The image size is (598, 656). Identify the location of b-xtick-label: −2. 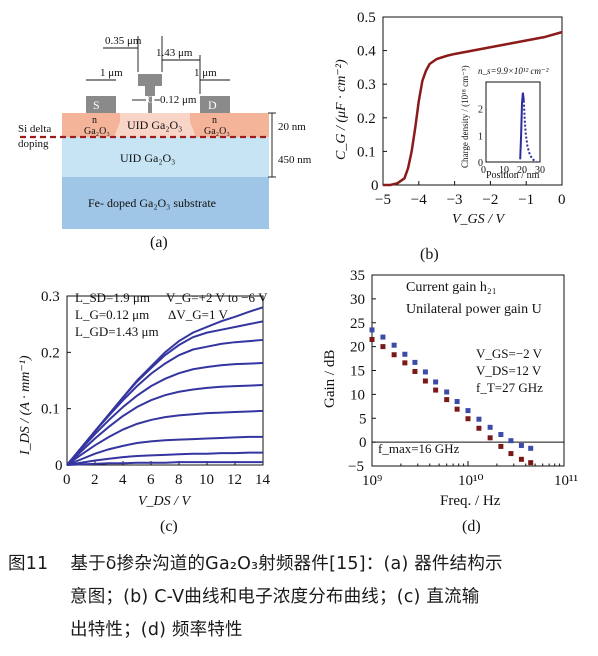
(490, 200).